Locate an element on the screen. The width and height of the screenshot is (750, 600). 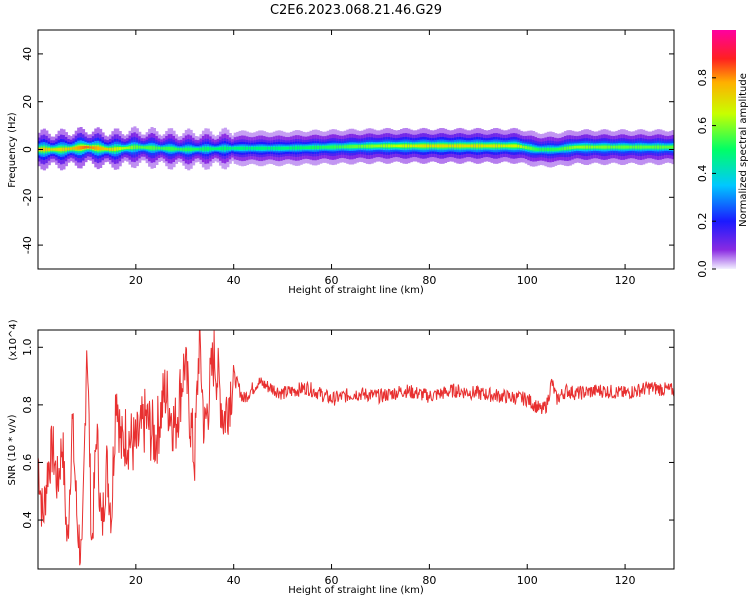
spectrogram-x-tick-label: 40 is located at coordinates (234, 280).